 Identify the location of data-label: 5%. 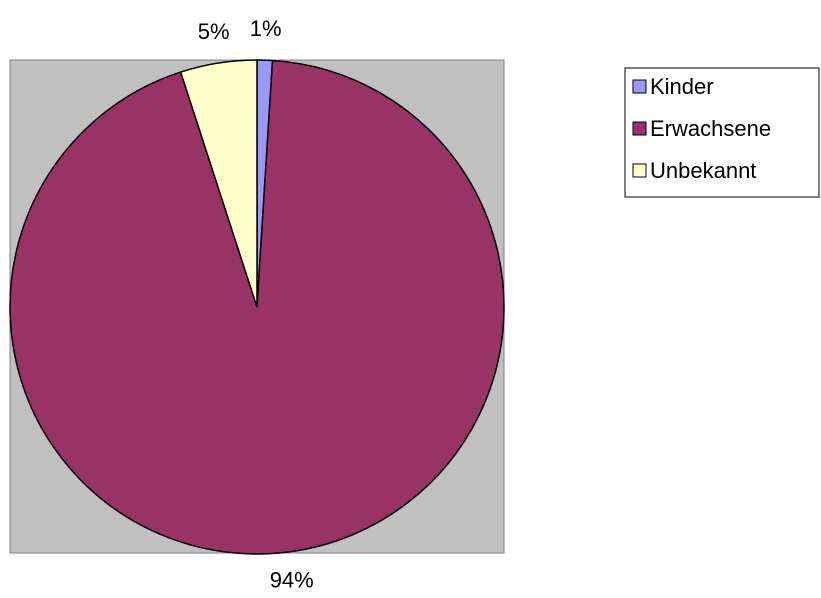
(214, 31).